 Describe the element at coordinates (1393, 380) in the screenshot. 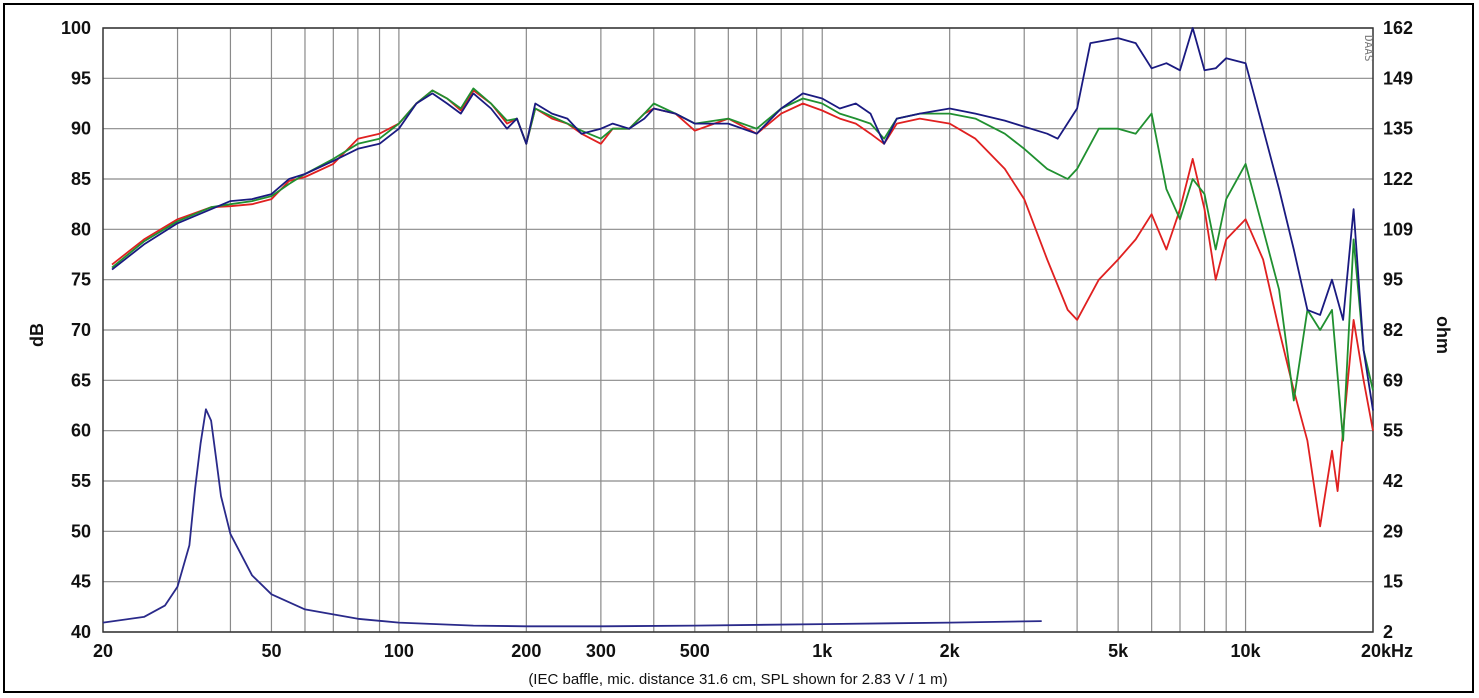

I see `y2-tick-label: 69` at that location.